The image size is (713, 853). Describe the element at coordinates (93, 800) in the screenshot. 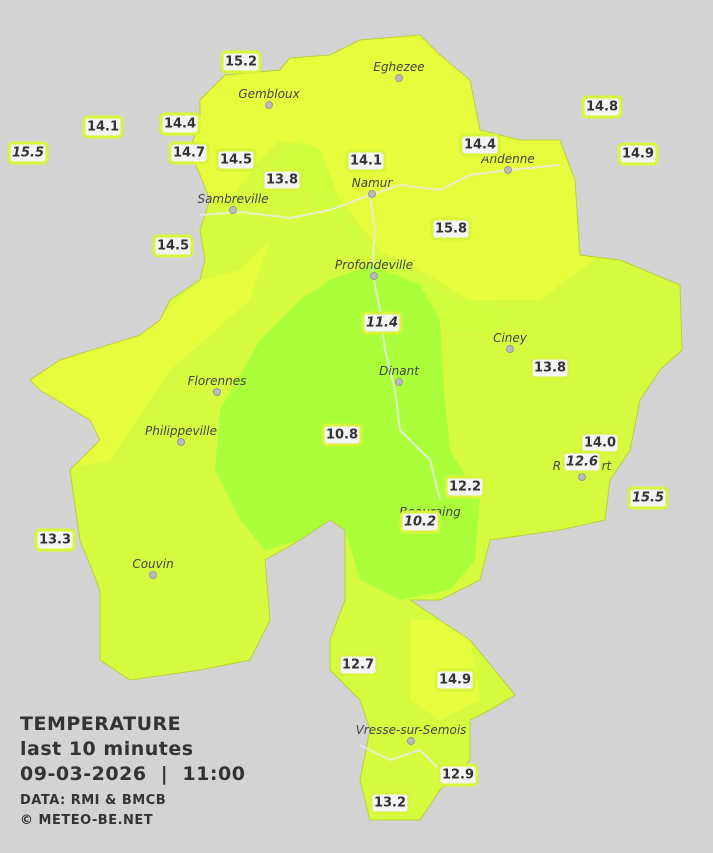

I see `credit-line: DATA: RMI & BMCB` at that location.